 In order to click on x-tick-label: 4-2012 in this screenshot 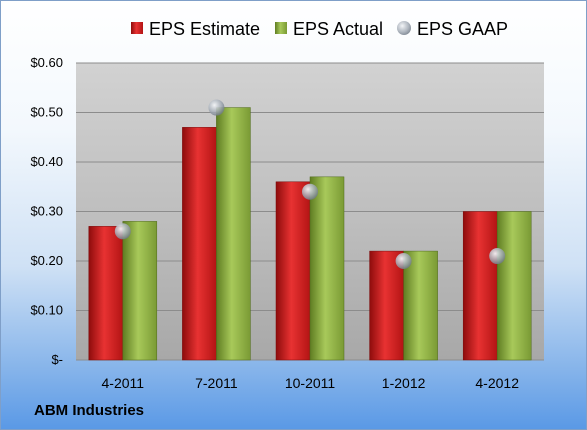, I will do `click(497, 383)`.